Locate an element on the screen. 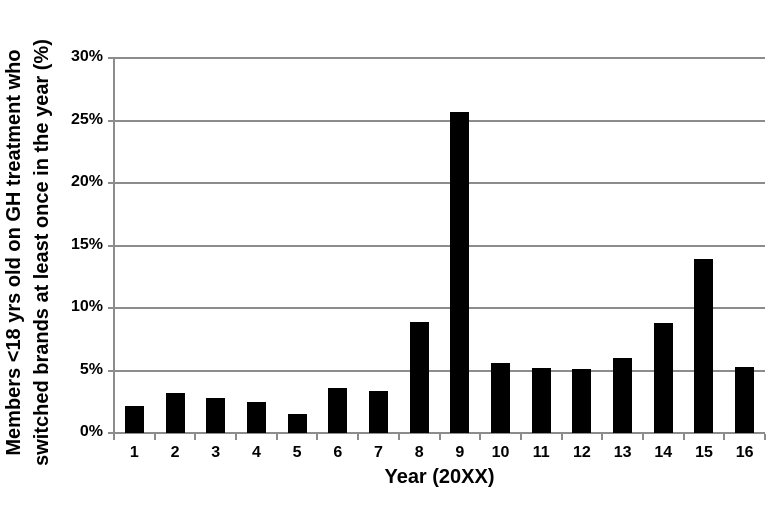 The image size is (768, 505). x-tick-label-2: 2 is located at coordinates (175, 452).